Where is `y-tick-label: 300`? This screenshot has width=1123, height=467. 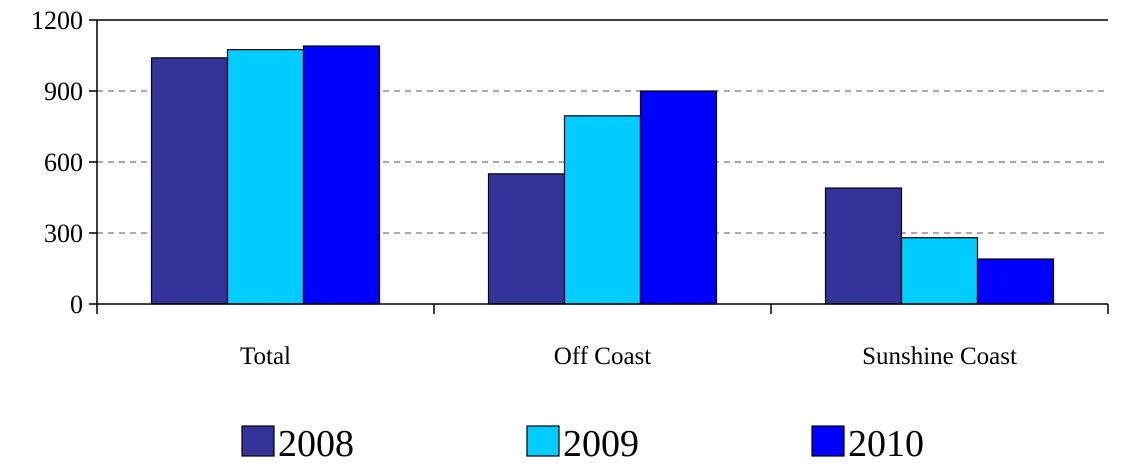 y-tick-label: 300 is located at coordinates (63, 233).